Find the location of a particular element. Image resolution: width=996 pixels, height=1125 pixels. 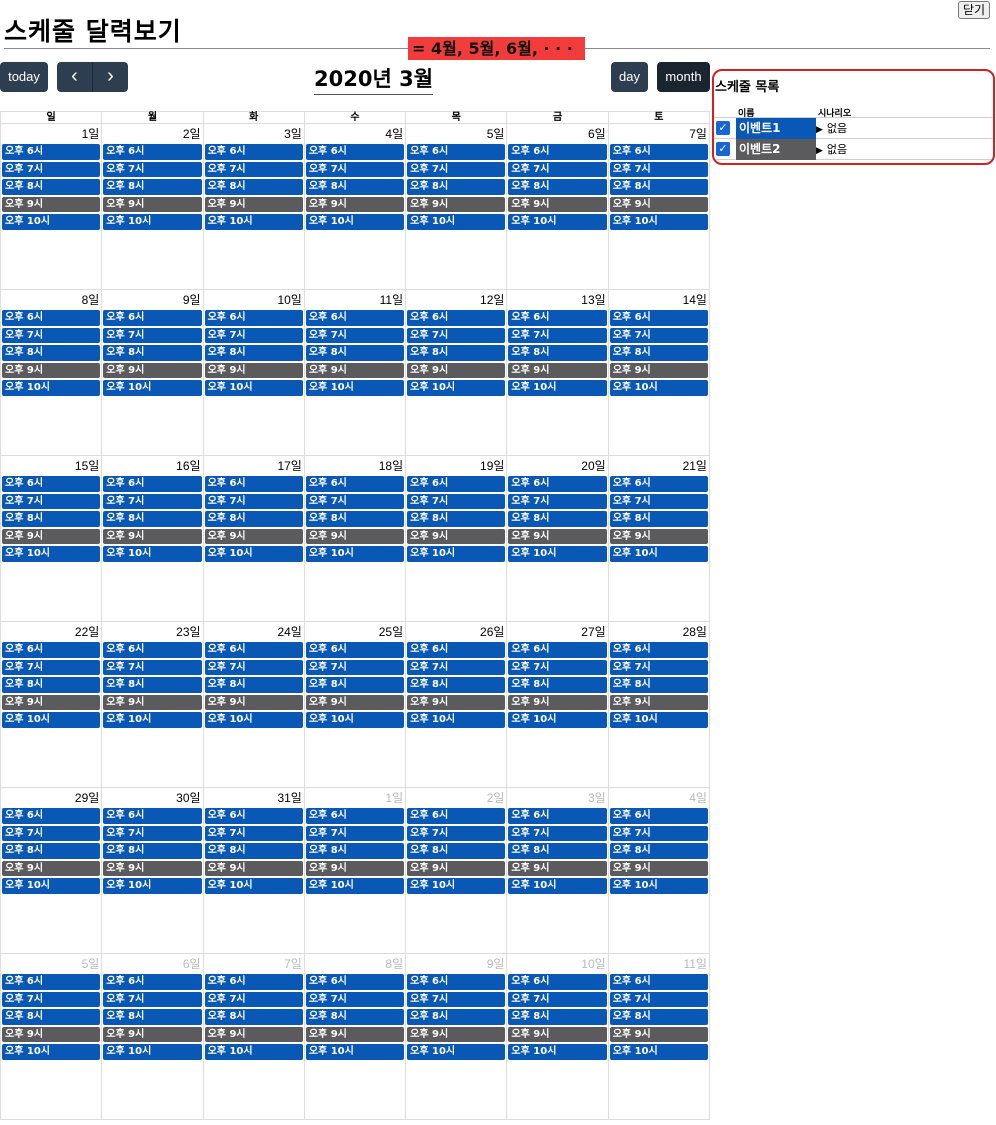

day-cell: 5일 오후 6시 오후 7시 오후 8시 오후 9시 오후 10시 is located at coordinates (51, 1037).